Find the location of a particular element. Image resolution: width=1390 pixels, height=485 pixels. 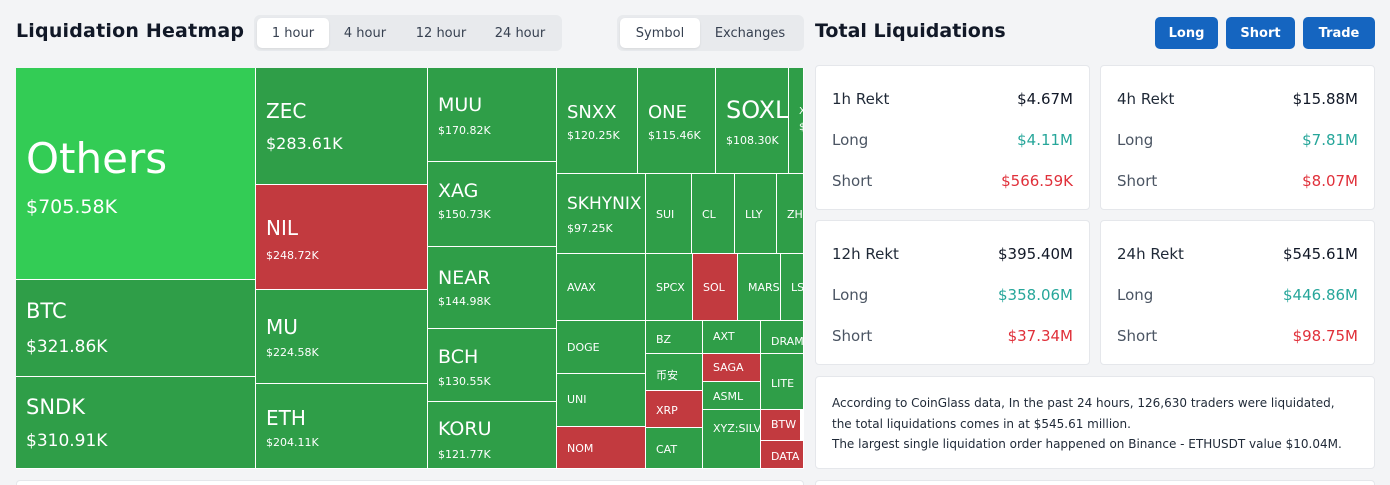

treemap-tile: SUI is located at coordinates (669, 214).